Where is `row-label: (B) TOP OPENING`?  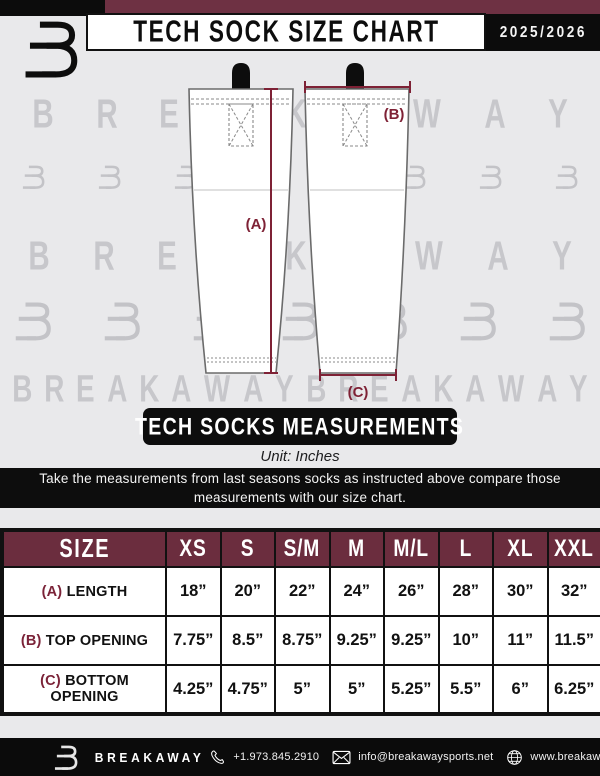
row-label: (B) TOP OPENING is located at coordinates (84, 640).